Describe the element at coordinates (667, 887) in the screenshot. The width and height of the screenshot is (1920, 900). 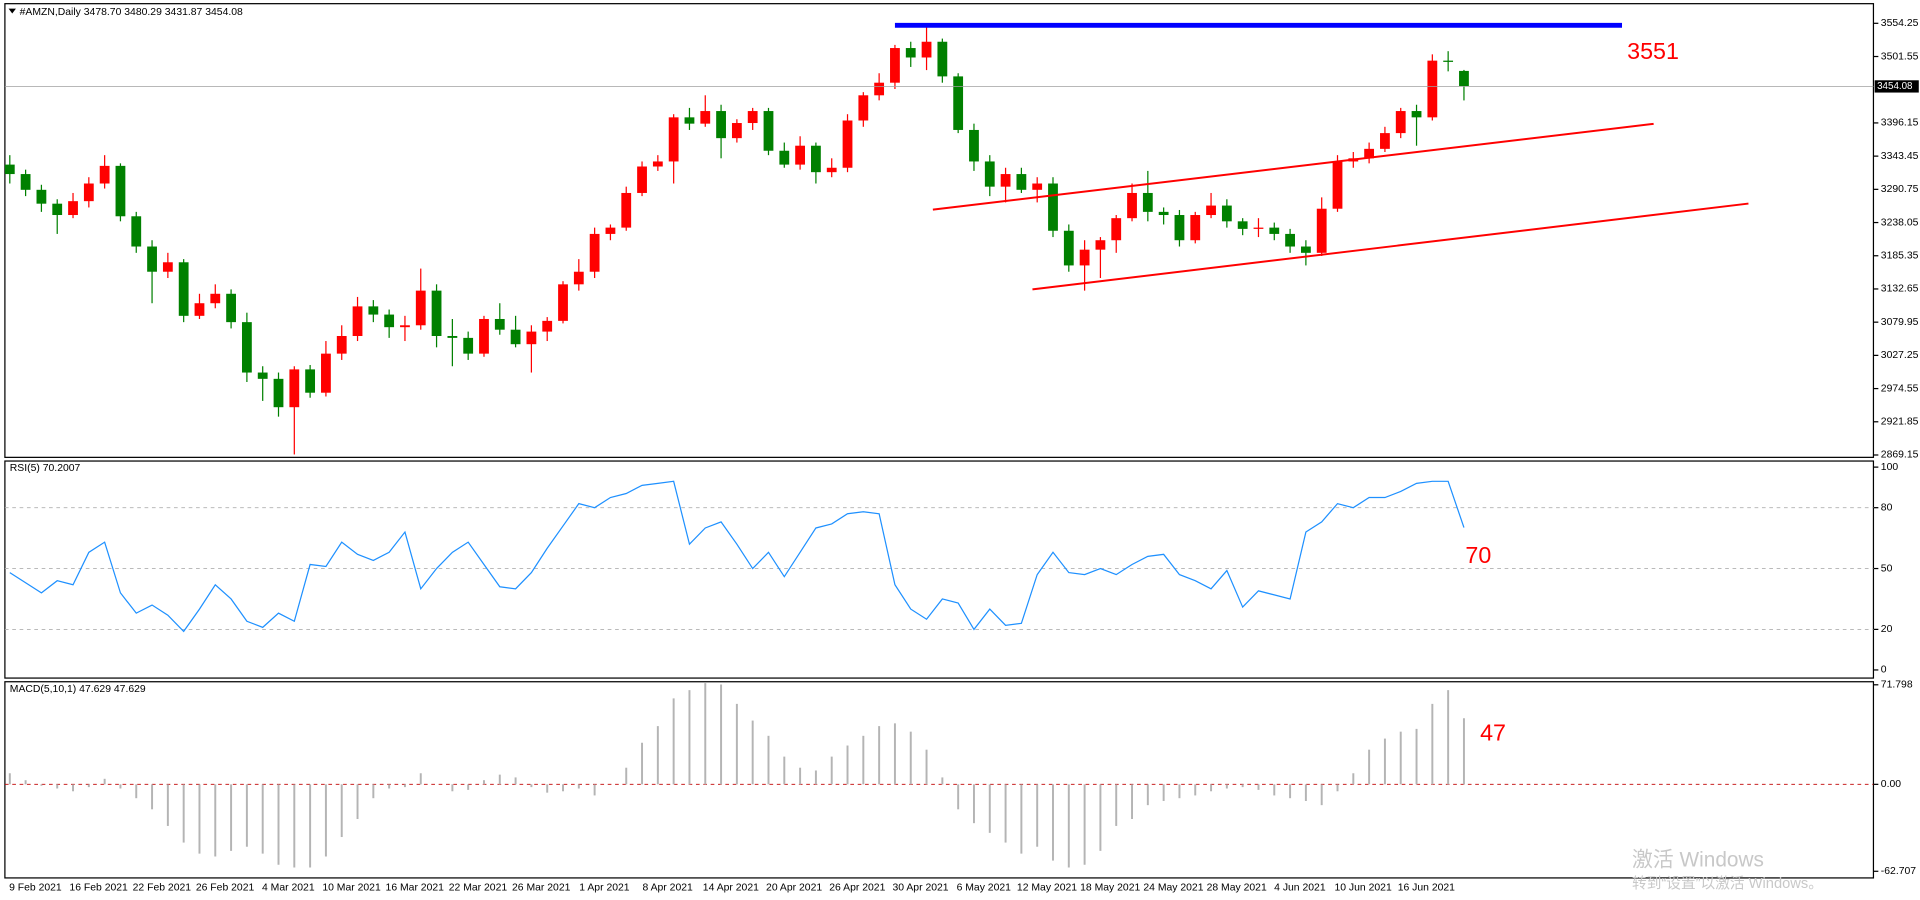
I see `x-tick-label: 8 Apr 2021` at that location.